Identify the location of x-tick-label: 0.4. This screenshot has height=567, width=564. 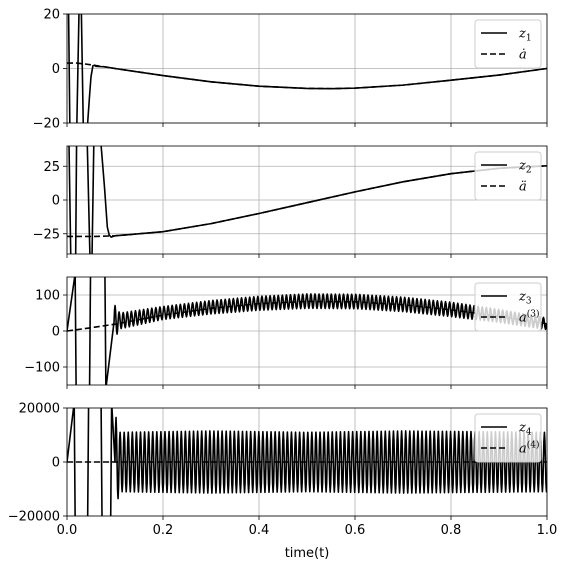
(259, 530).